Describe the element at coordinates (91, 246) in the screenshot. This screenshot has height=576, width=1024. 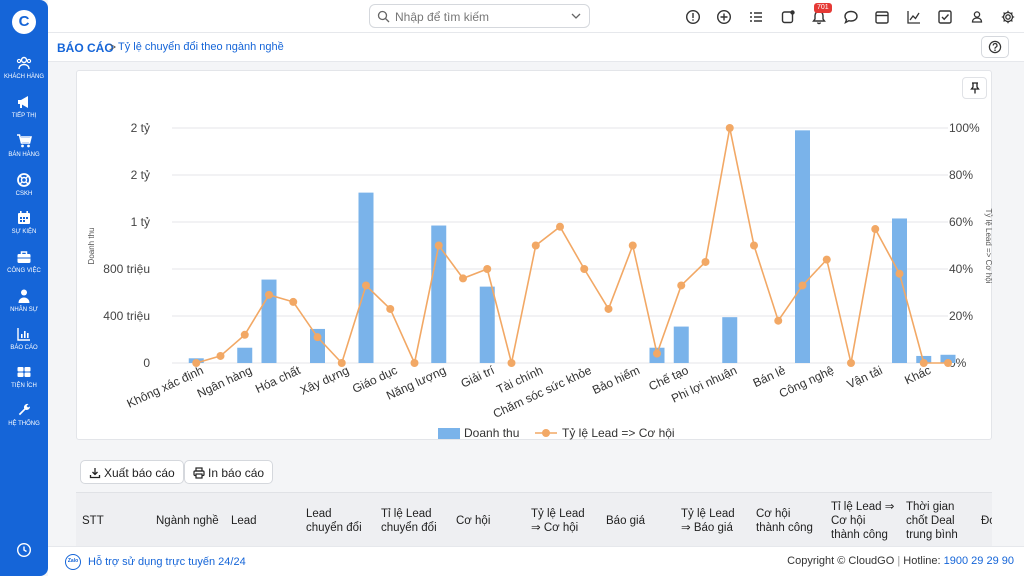
I see `y-axis-title: Doanh thu` at that location.